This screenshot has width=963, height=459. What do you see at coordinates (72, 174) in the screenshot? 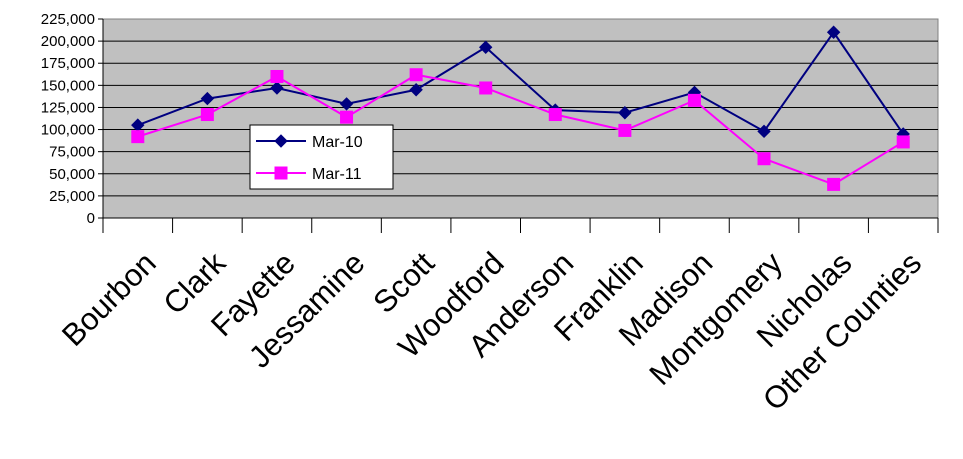
I see `y-tick-label: 50,000` at bounding box center [72, 174].